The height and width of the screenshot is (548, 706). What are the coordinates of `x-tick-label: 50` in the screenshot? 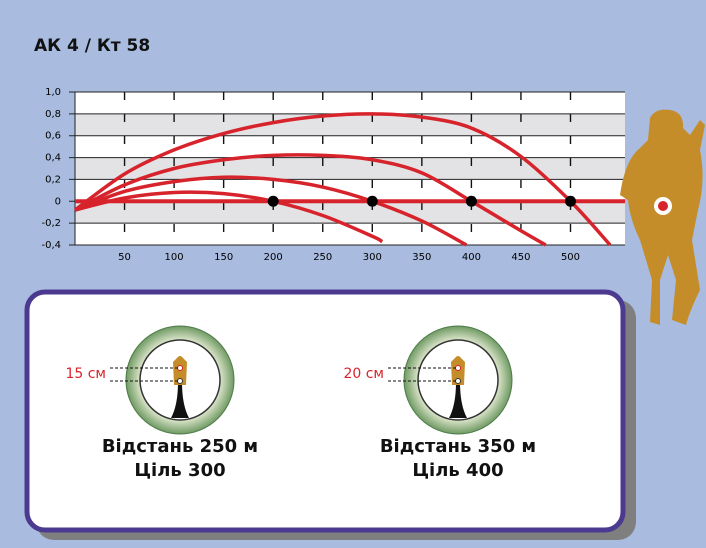 It's located at (124, 257).